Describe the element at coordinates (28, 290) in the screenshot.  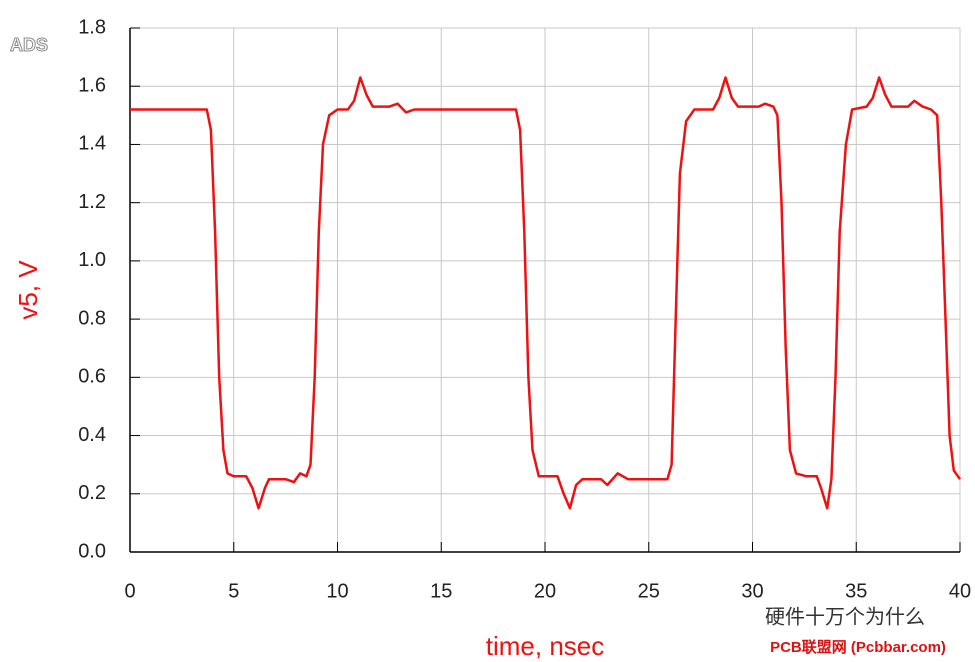
I see `y-axis-label: v5, V` at that location.